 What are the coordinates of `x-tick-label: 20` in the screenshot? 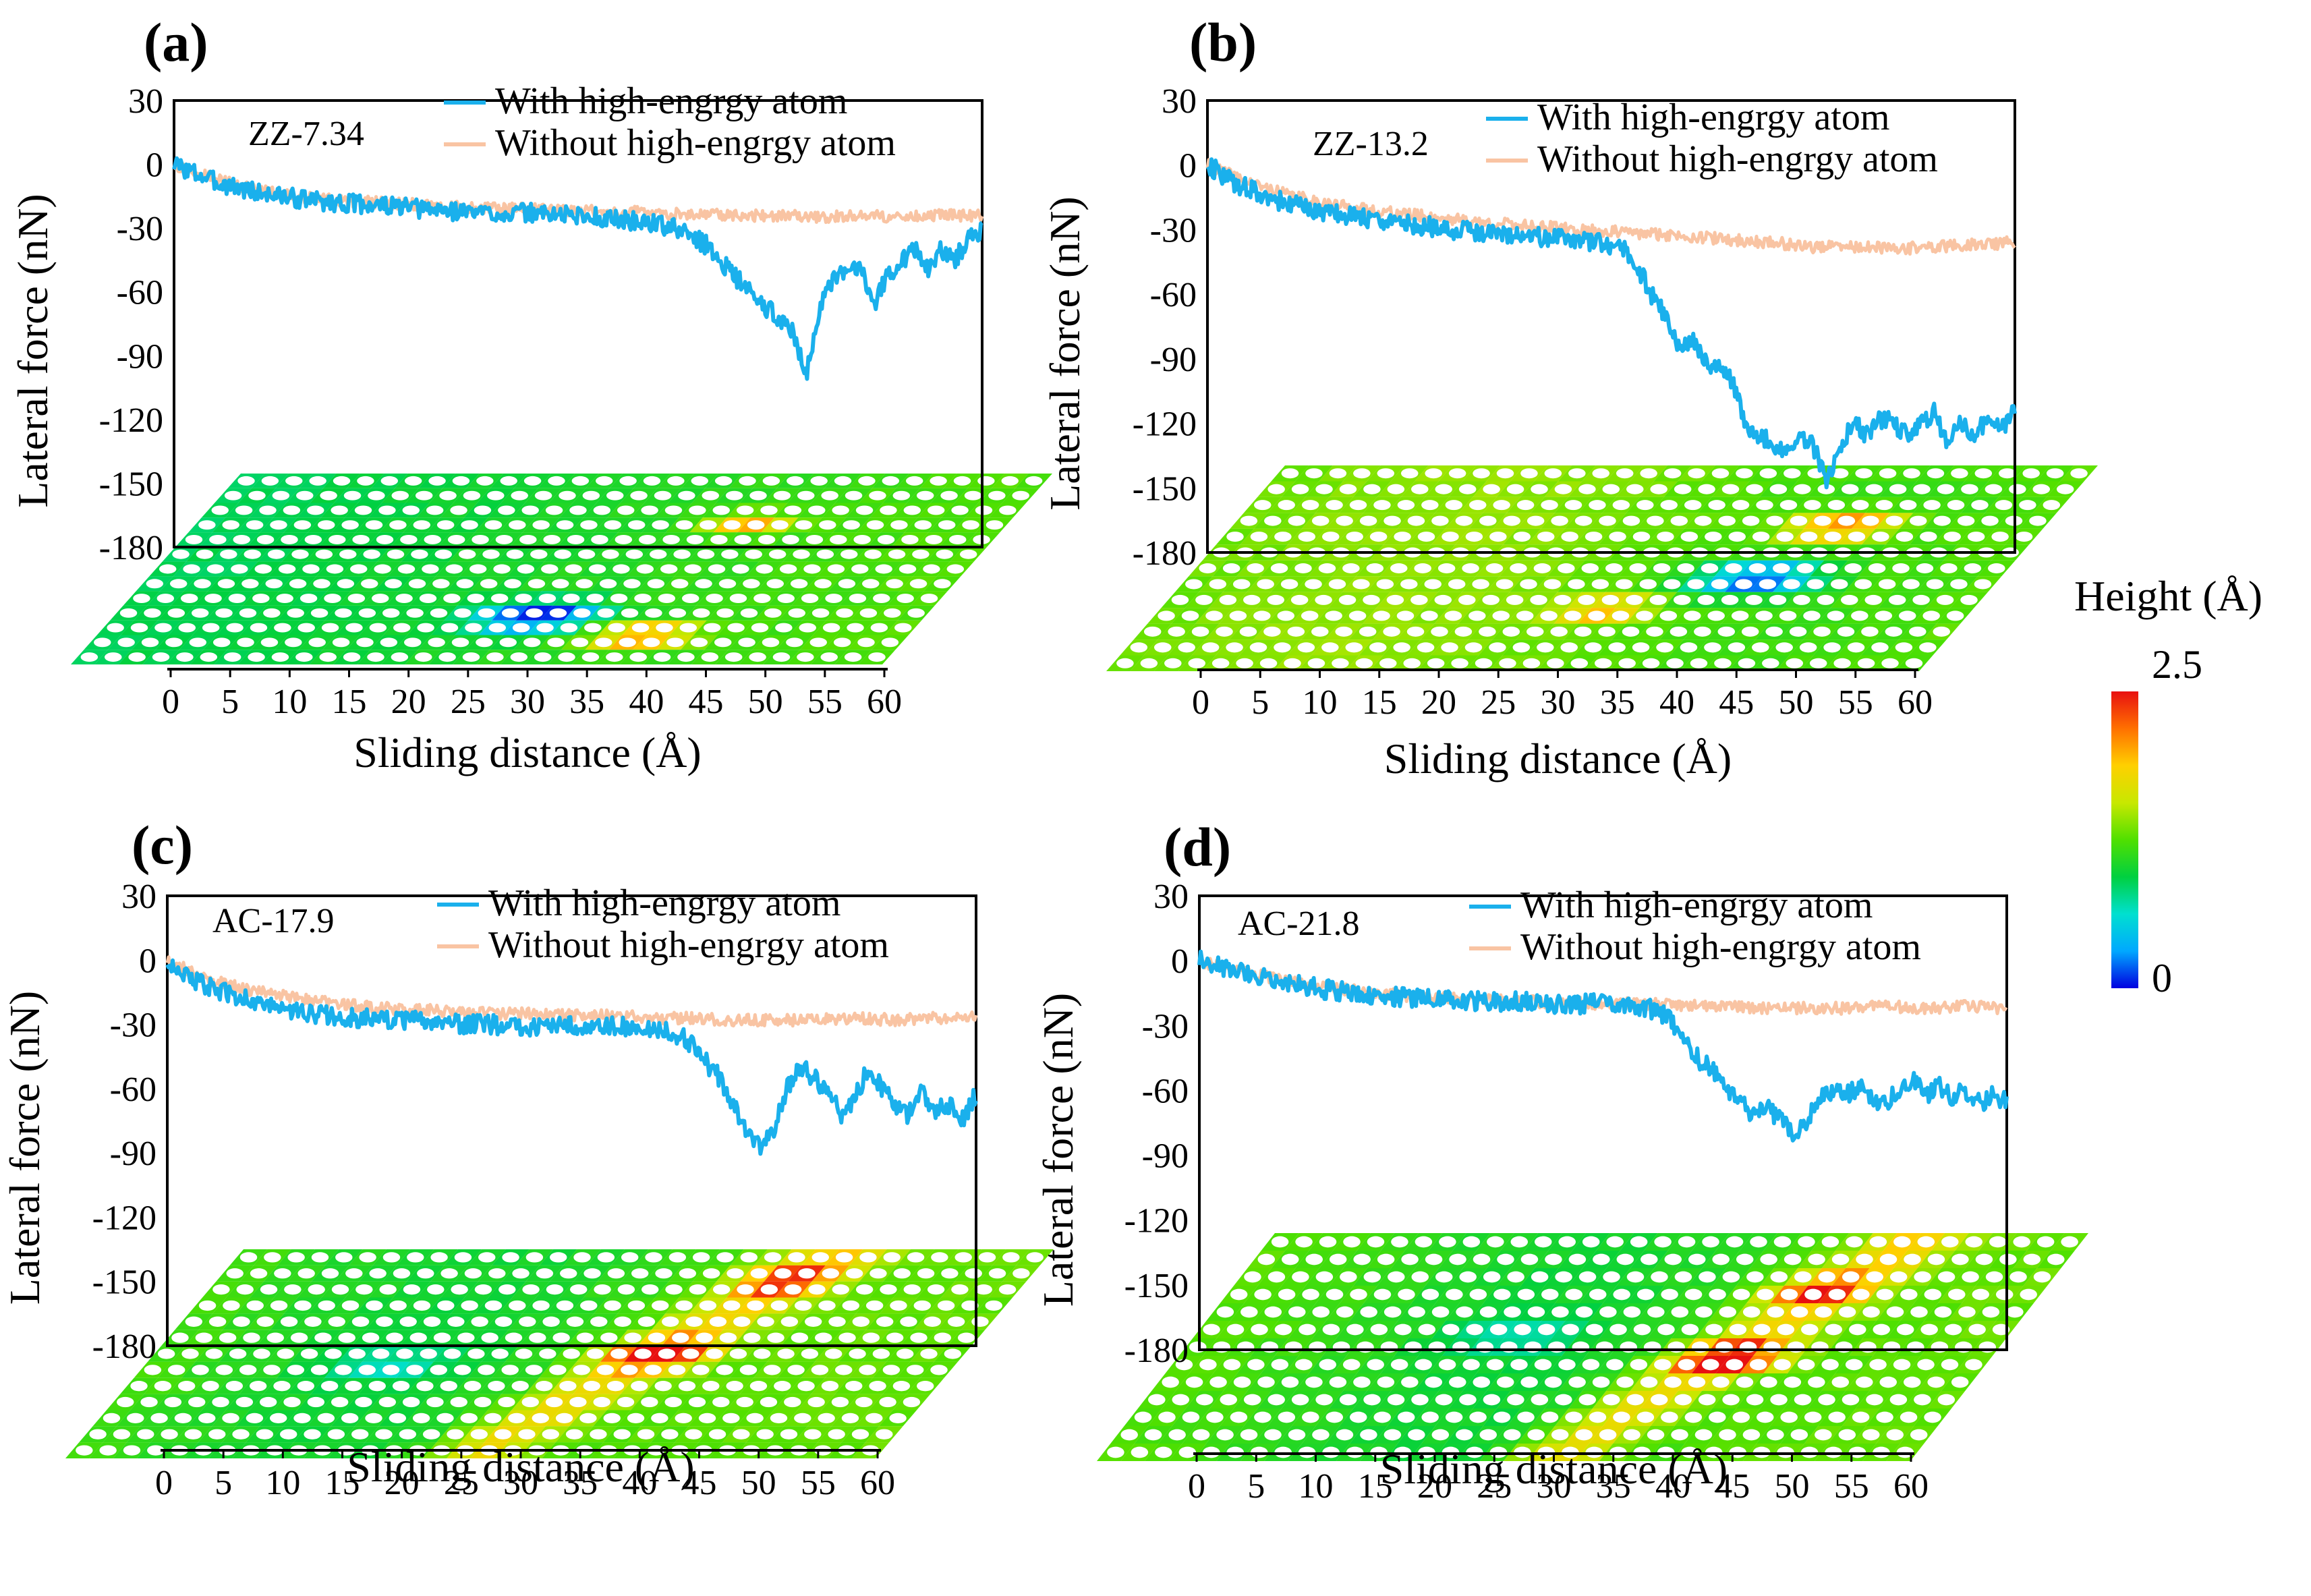 It's located at (402, 1483).